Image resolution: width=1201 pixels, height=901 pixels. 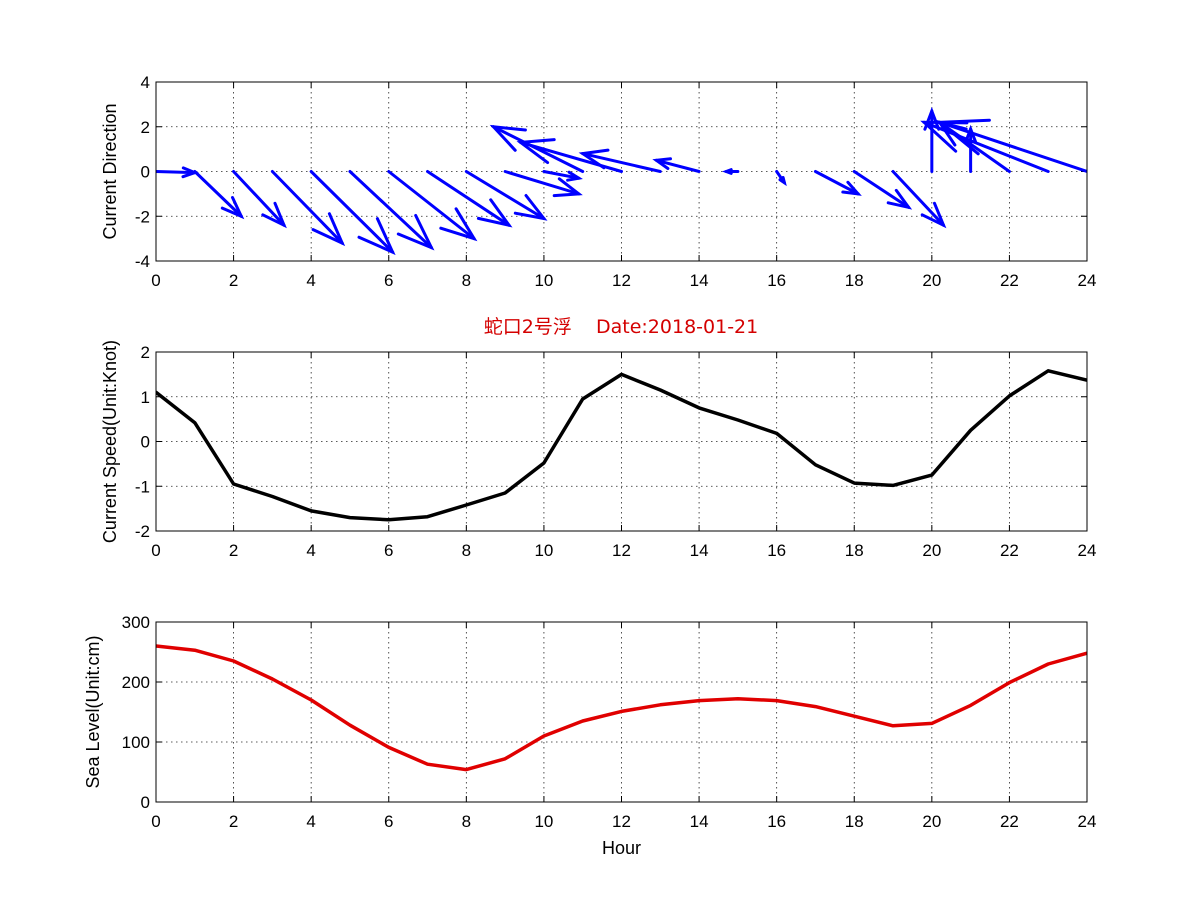 What do you see at coordinates (136, 742) in the screenshot?
I see `y-tick-label: 100` at bounding box center [136, 742].